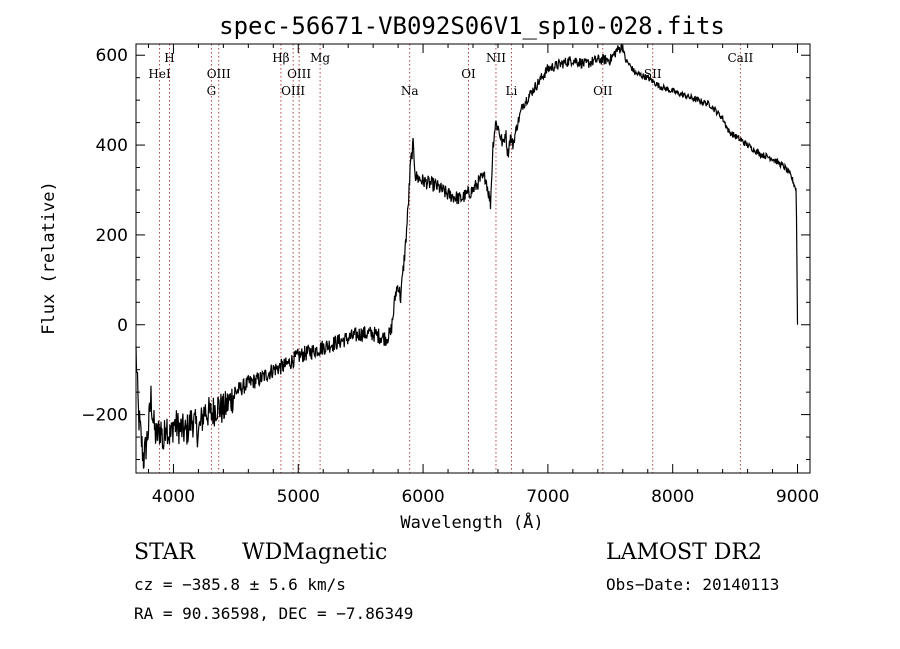 The image size is (900, 649). I want to click on line-marker-label: Hβ, so click(280, 58).